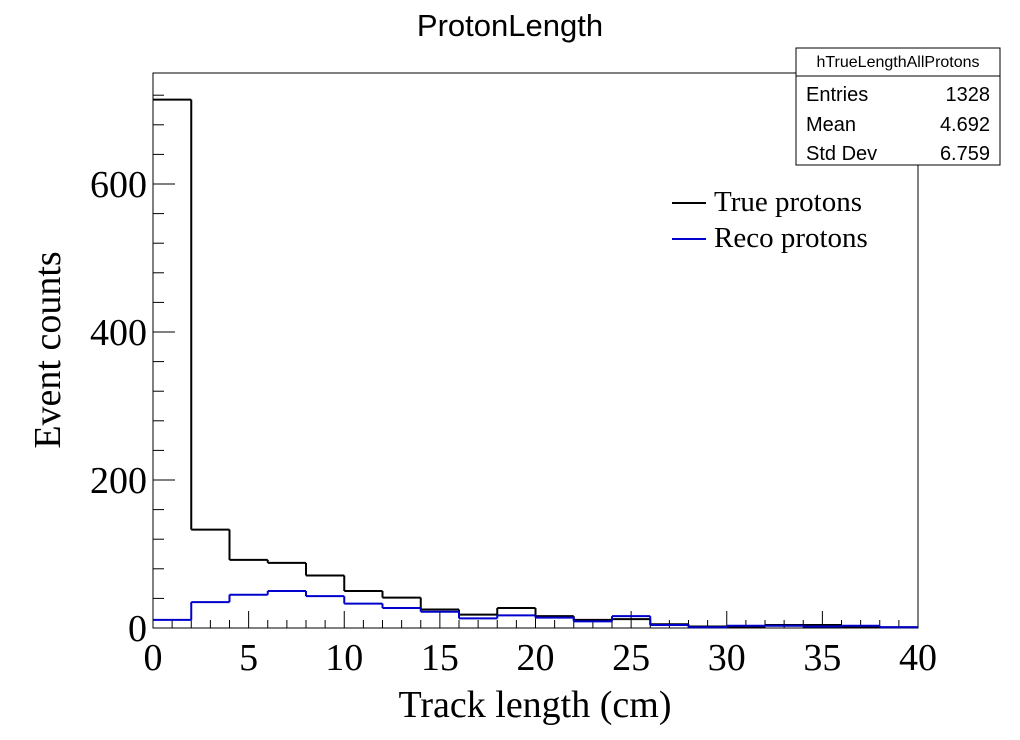  Describe the element at coordinates (965, 154) in the screenshot. I see `stats-value-stddev: 6.759` at that location.